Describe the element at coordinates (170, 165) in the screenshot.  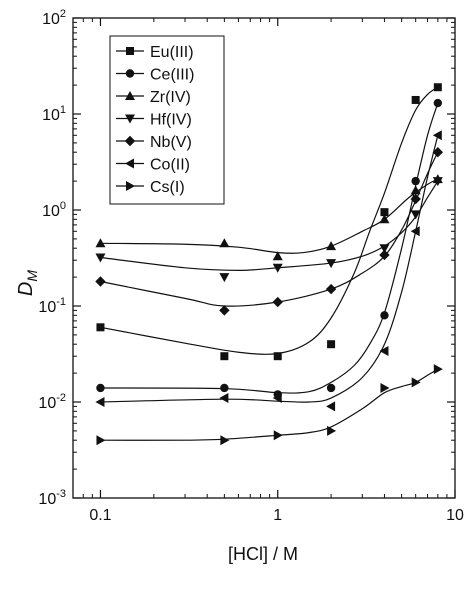
I see `legend-label-co-ii: Co(II)` at that location.